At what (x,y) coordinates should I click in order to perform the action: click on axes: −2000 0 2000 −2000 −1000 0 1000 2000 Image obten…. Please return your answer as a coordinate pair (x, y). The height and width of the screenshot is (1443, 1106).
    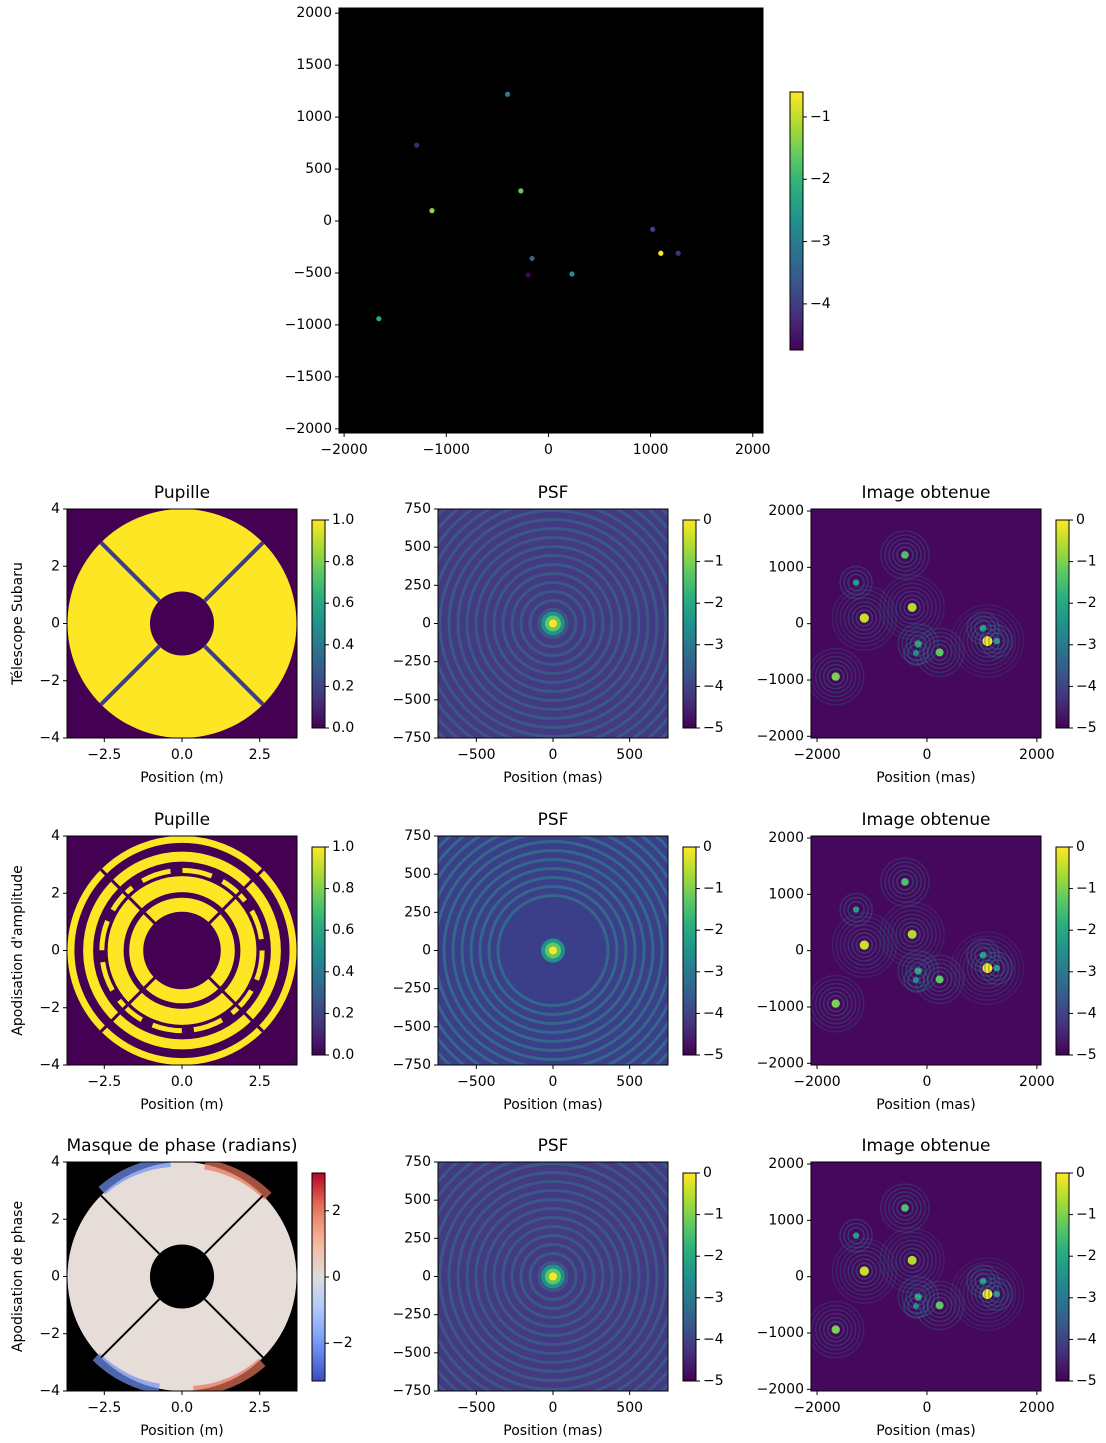
    Looking at the image, I should click on (906, 634).